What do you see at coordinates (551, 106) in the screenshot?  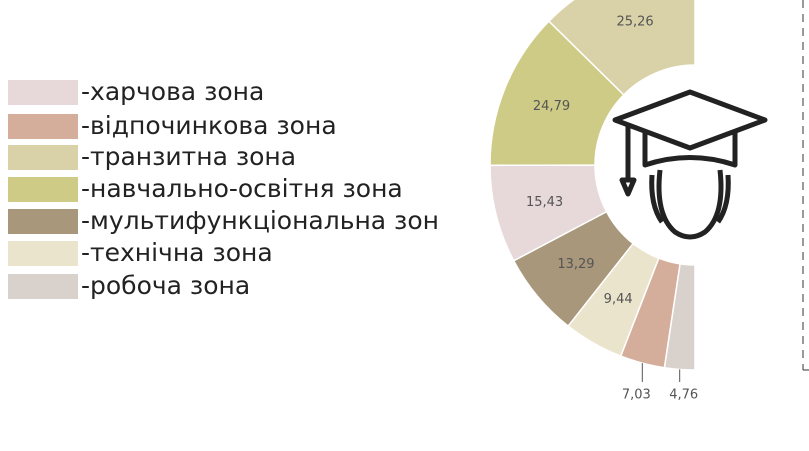 I see `value-label: 24,79` at bounding box center [551, 106].